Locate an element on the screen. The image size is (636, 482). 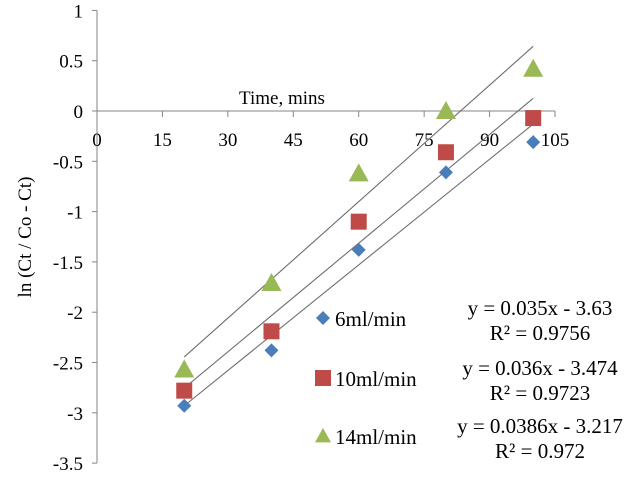
x-tick-label: 60 is located at coordinates (358, 140).